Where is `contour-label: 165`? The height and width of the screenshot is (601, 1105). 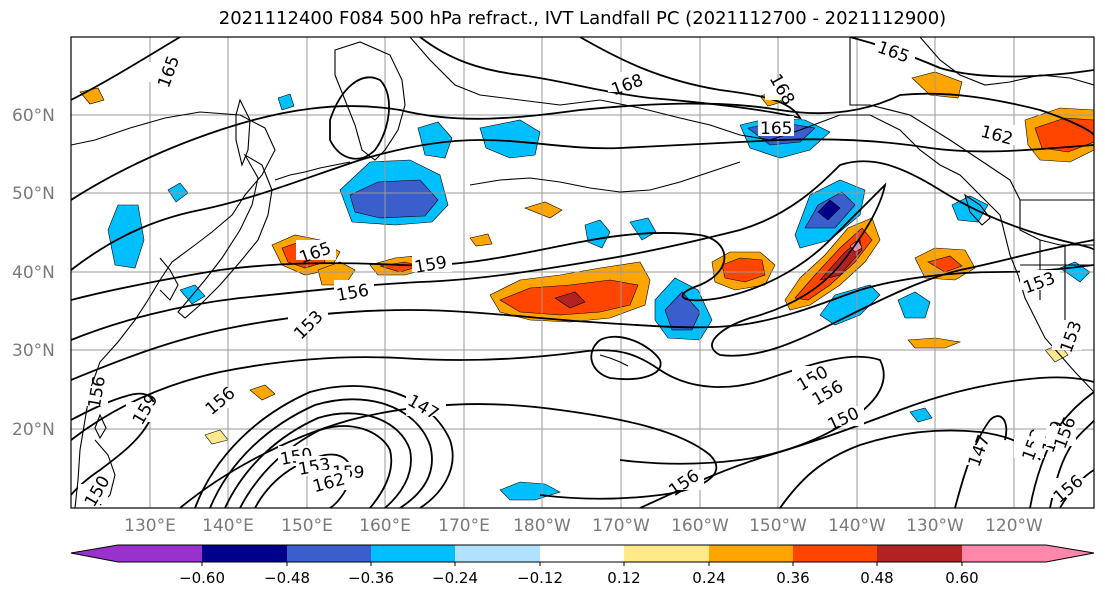 contour-label: 165 is located at coordinates (776, 129).